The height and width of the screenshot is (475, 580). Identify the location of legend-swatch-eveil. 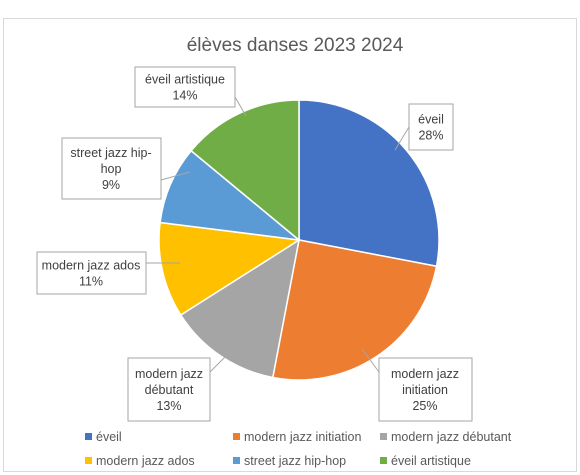
(88, 436).